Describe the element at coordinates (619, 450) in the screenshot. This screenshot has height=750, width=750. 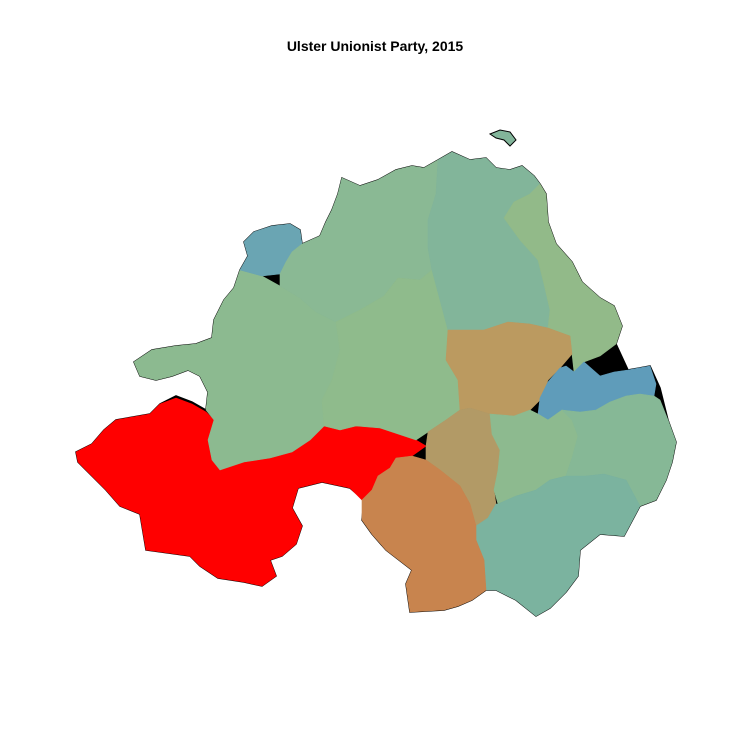
I see `region-strangford` at that location.